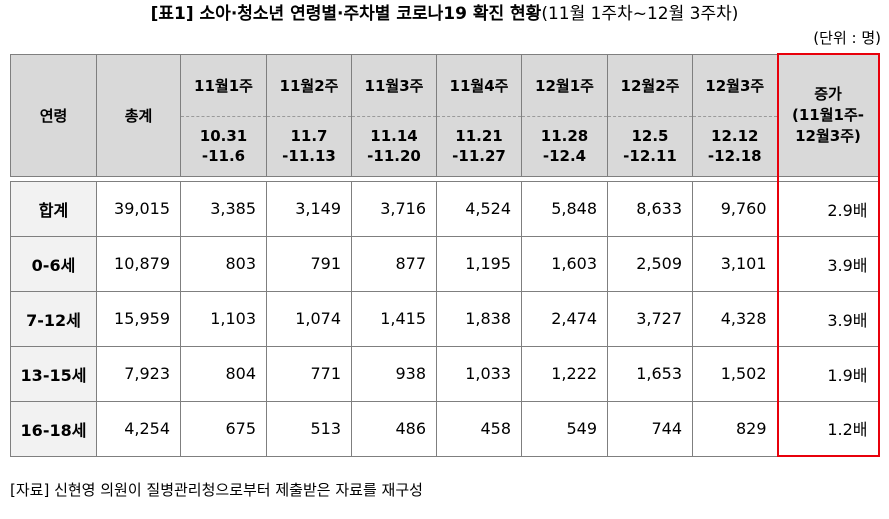  I want to click on row-weekly-value: 486, so click(394, 428).